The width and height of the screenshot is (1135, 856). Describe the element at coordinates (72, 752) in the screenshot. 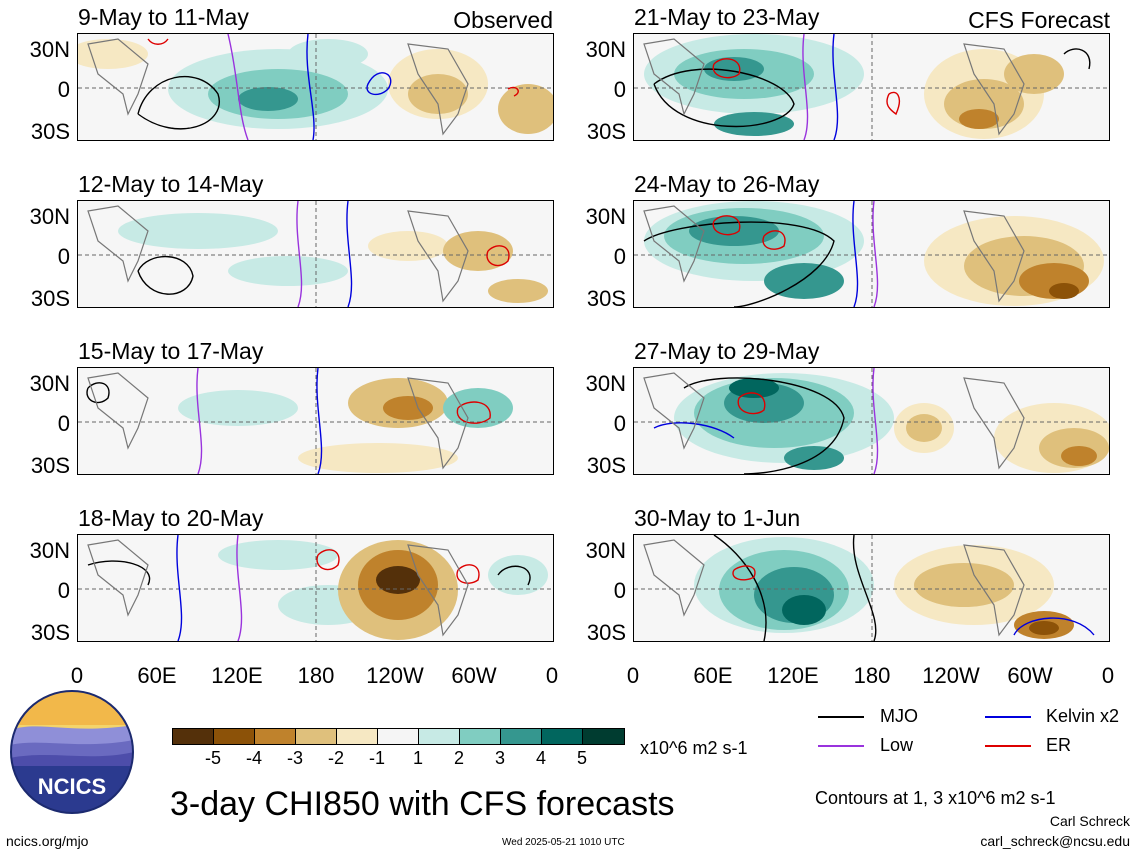

I see `ncics-logo: NCICS` at that location.